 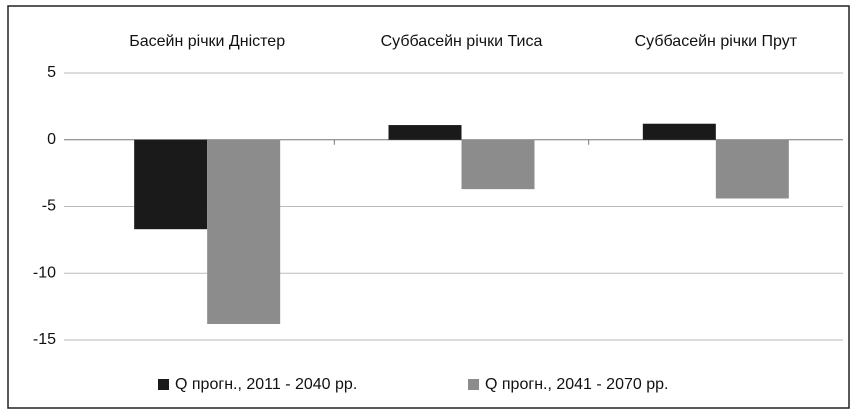 I want to click on legend-label: Q прогн., 2011 - 2040 рр., so click(x=266, y=384).